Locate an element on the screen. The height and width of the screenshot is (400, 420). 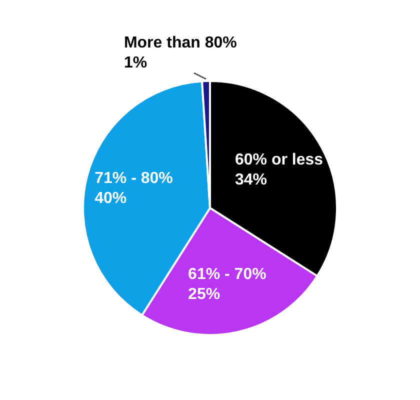
slice-label: 71% - 80% is located at coordinates (133, 178).